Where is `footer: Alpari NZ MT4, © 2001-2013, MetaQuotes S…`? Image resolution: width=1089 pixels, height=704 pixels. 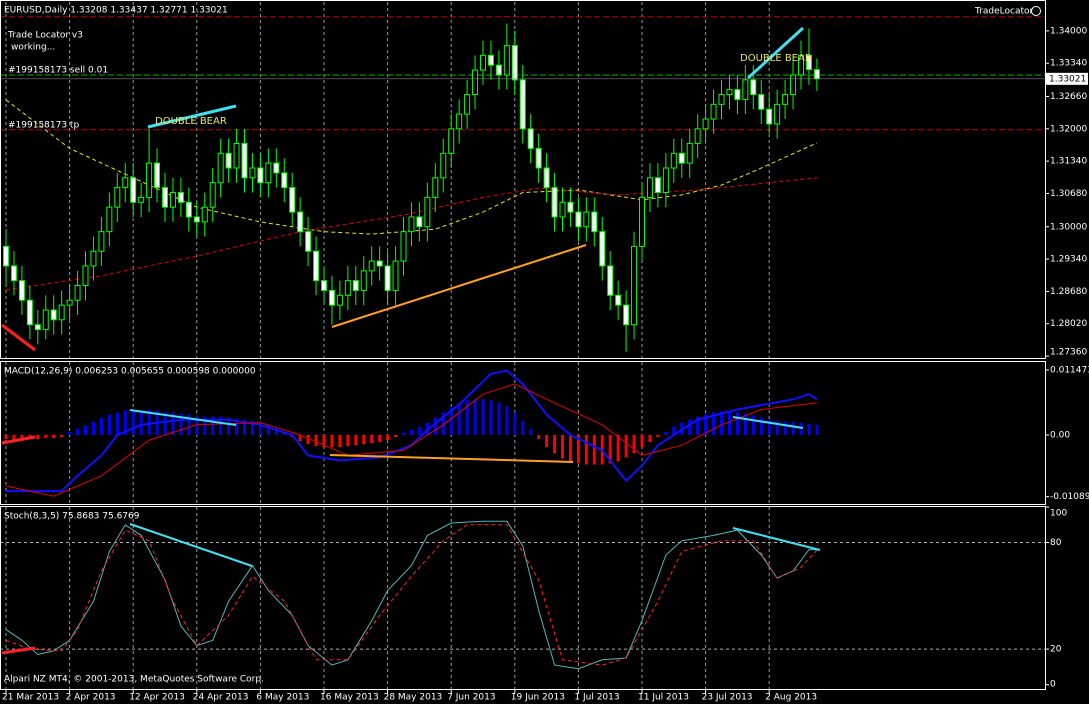
footer: Alpari NZ MT4, © 2001-2013, MetaQuotes S… is located at coordinates (134, 680).